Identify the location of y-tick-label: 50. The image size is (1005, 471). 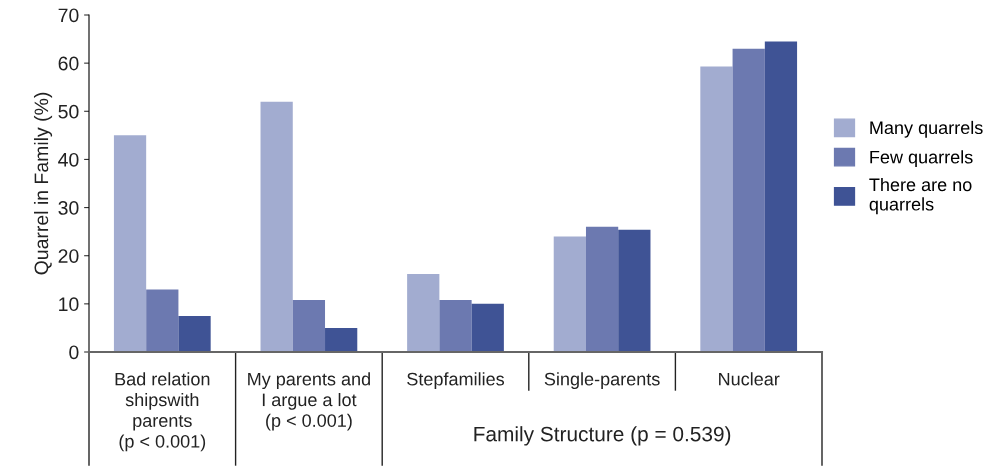
(68, 111).